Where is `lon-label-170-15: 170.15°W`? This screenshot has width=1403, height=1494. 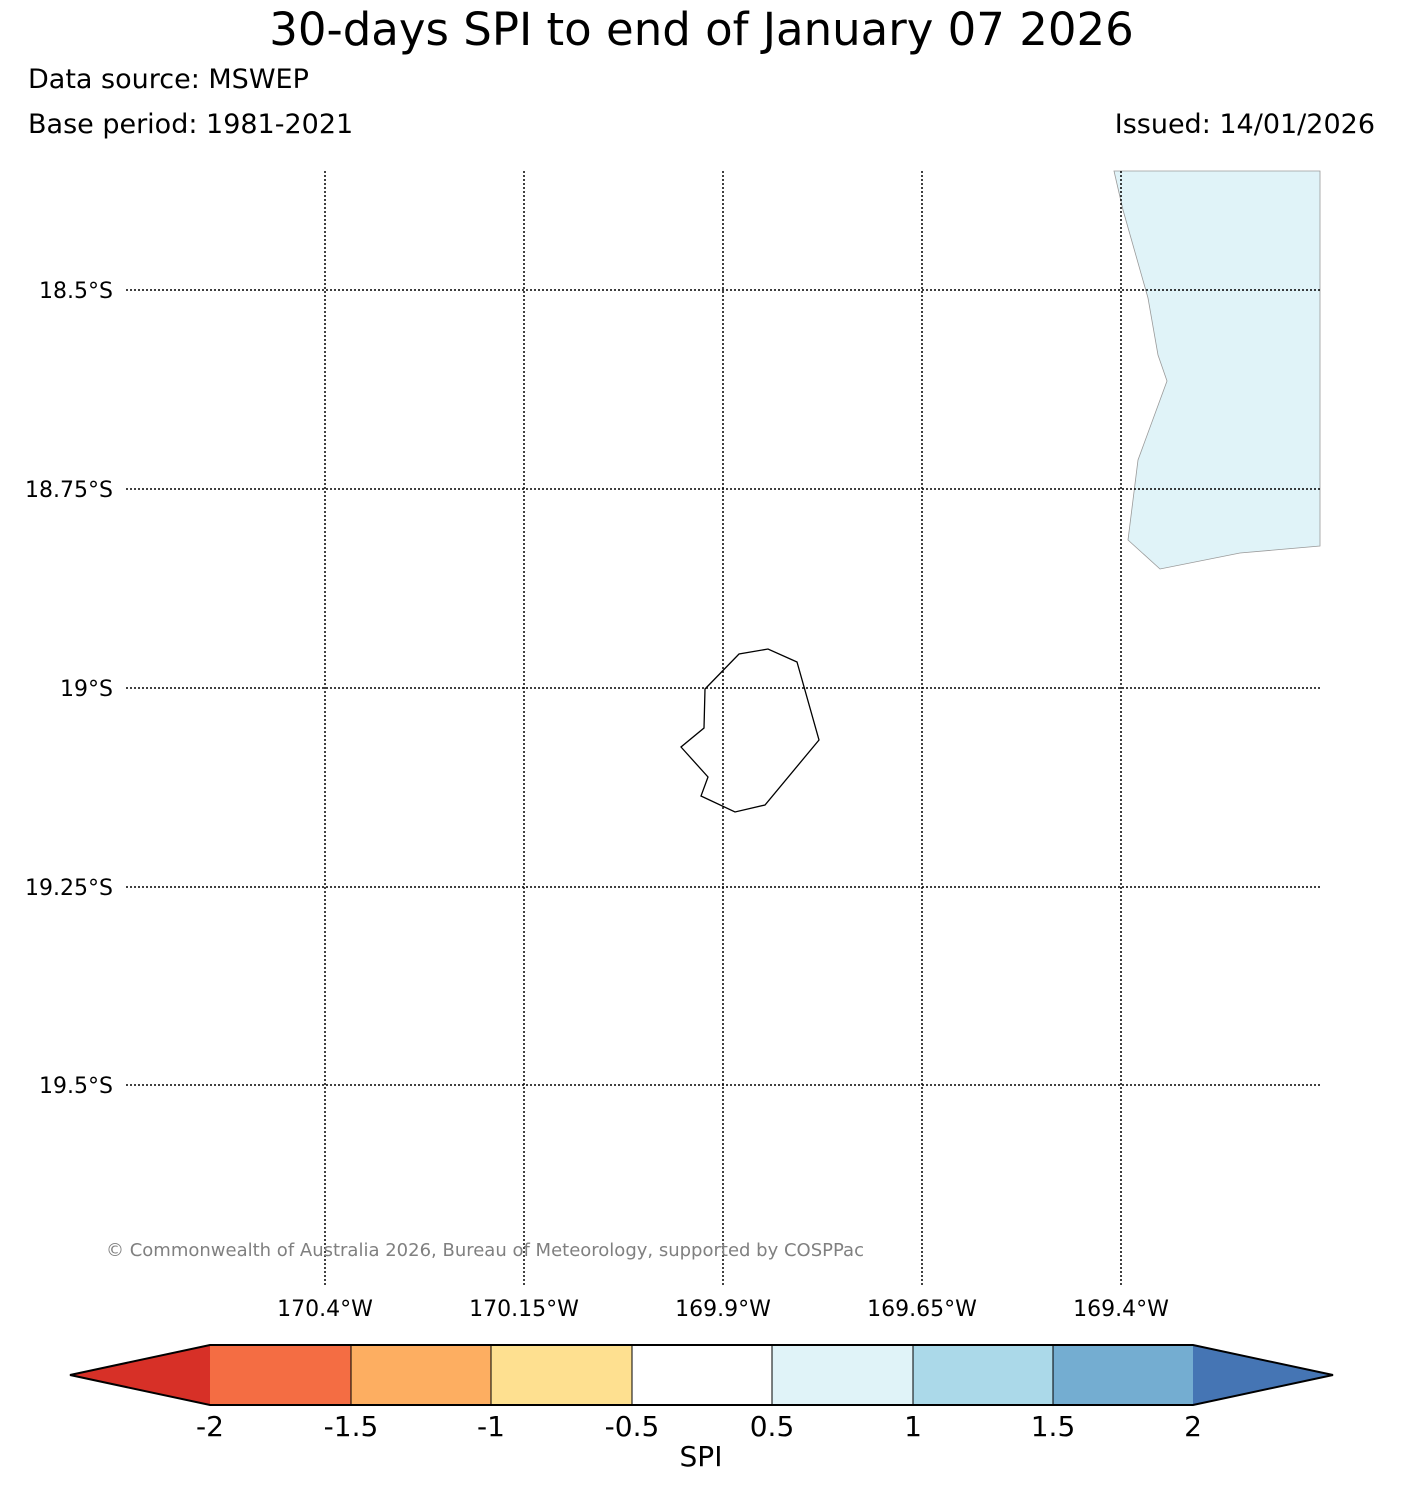
lon-label-170-15: 170.15°W is located at coordinates (524, 1309).